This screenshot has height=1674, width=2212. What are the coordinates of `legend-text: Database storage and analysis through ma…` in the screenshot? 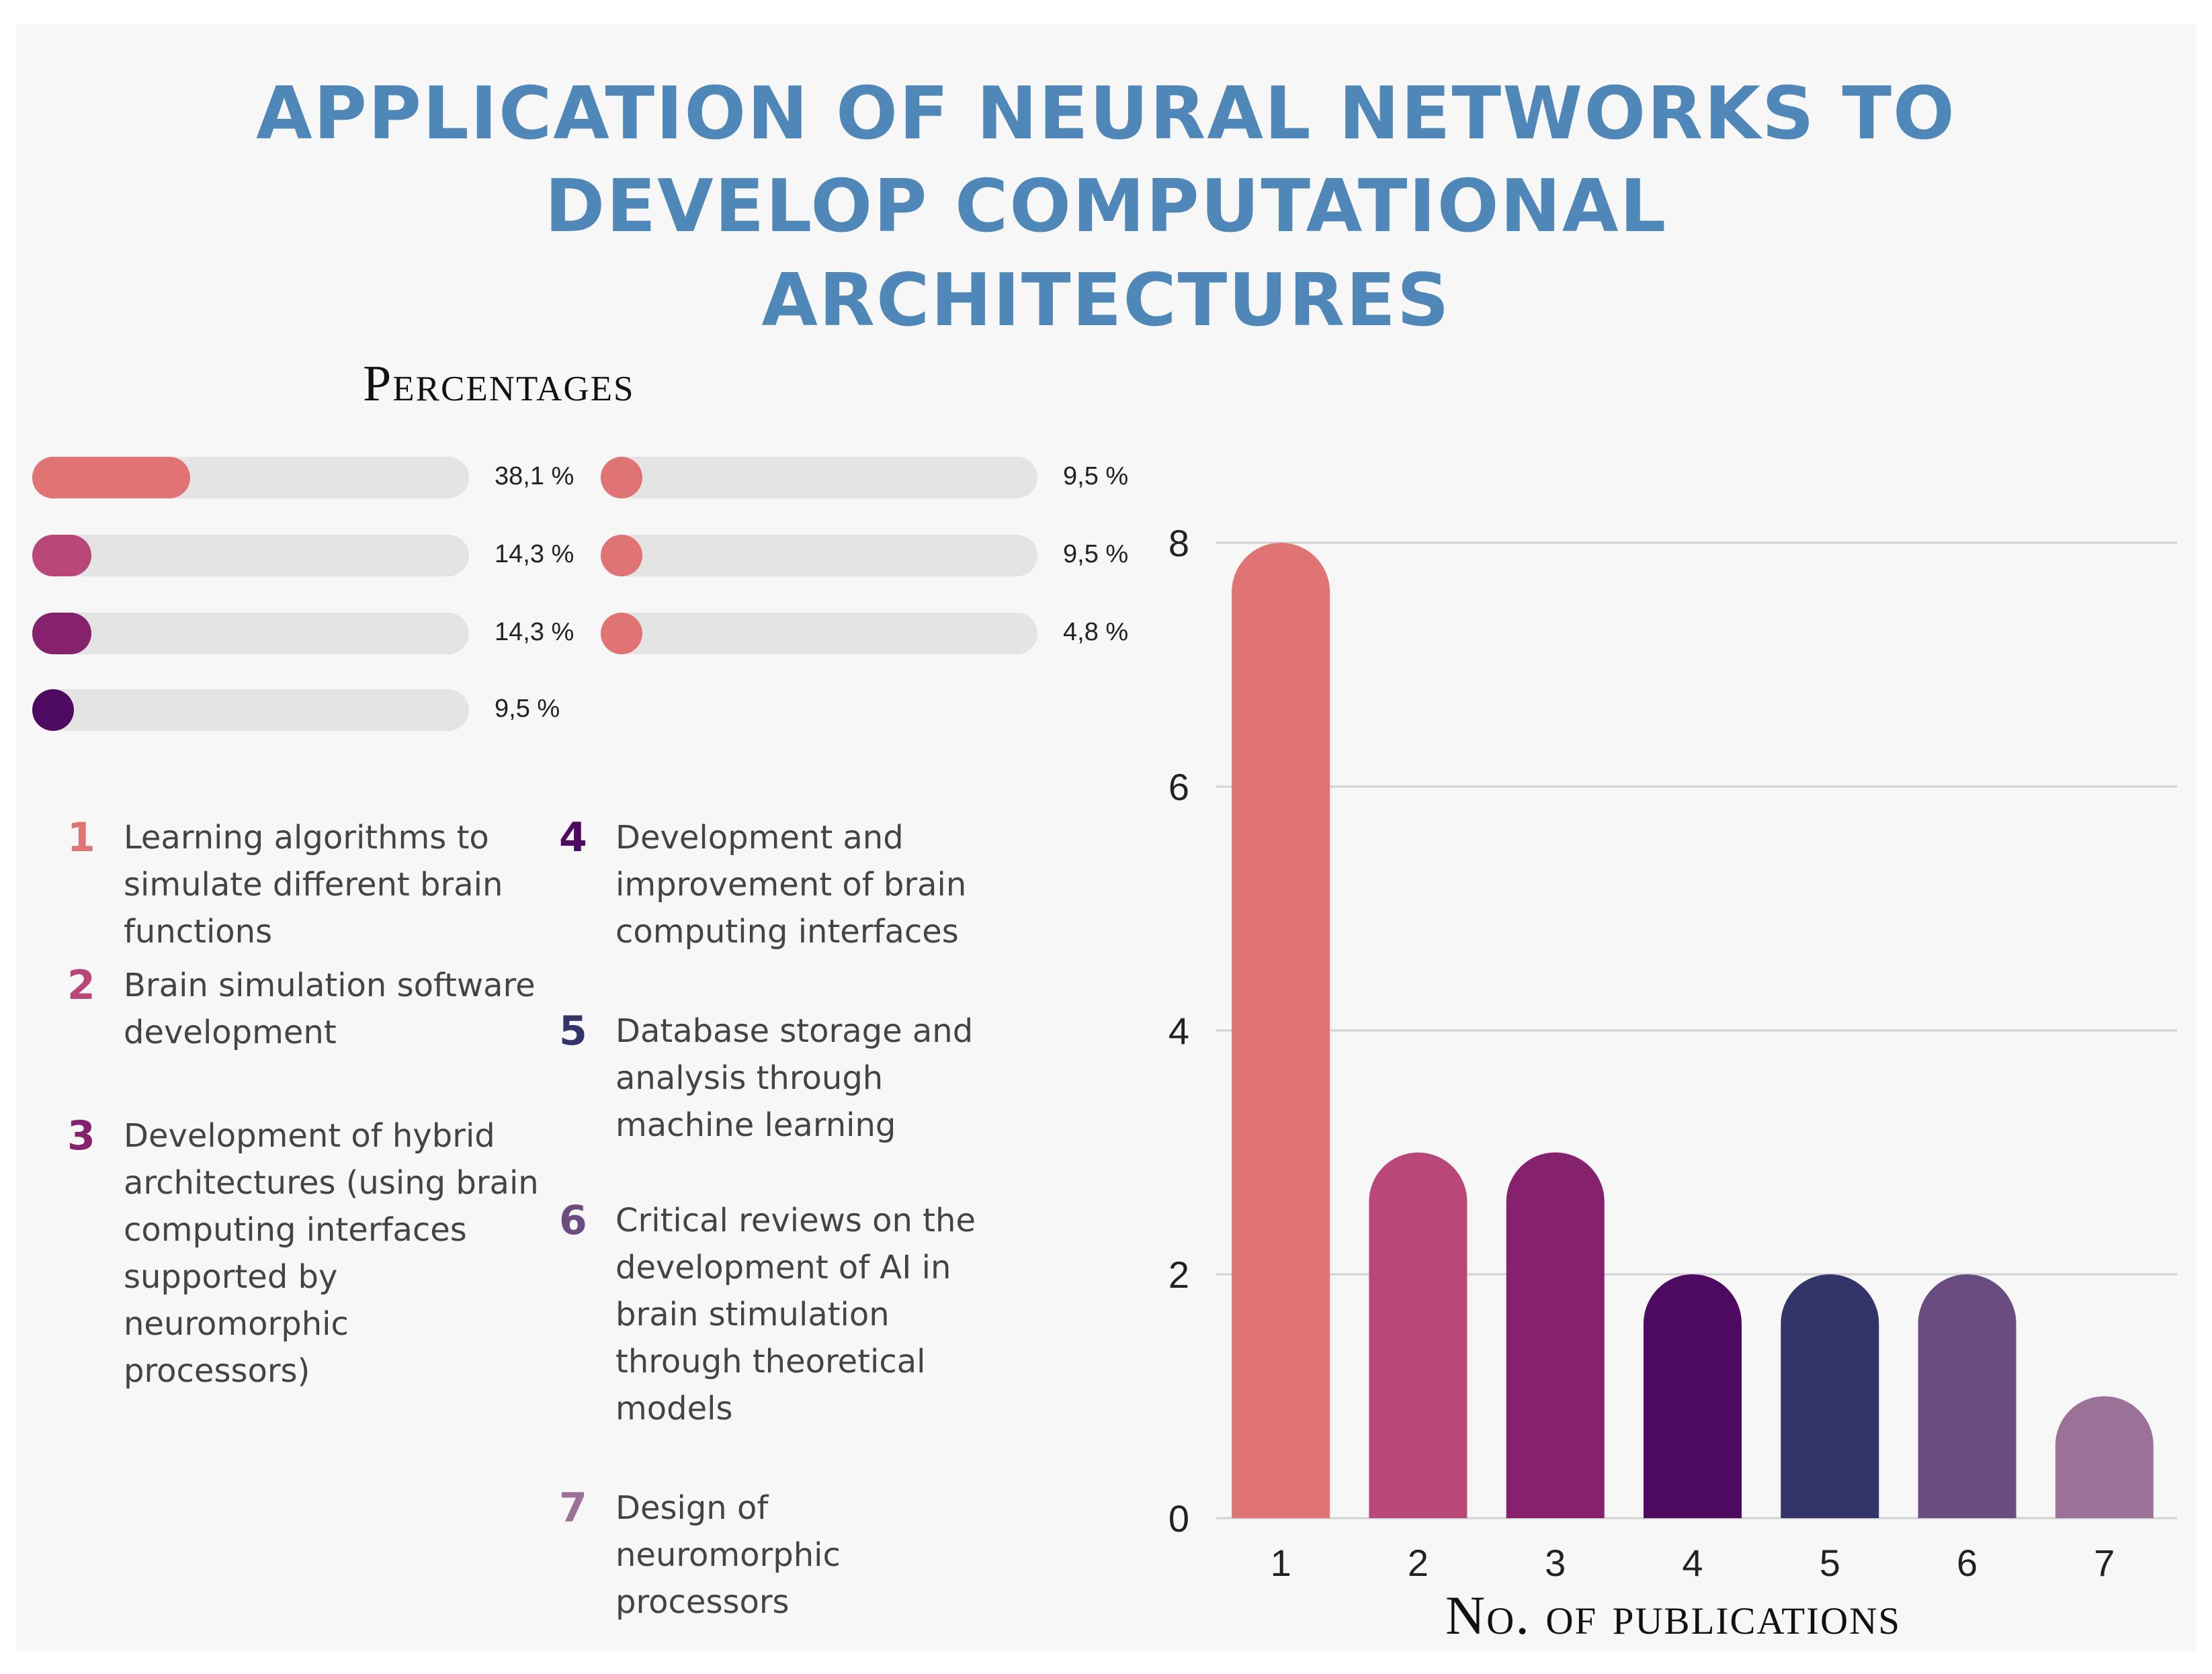 It's located at (795, 1078).